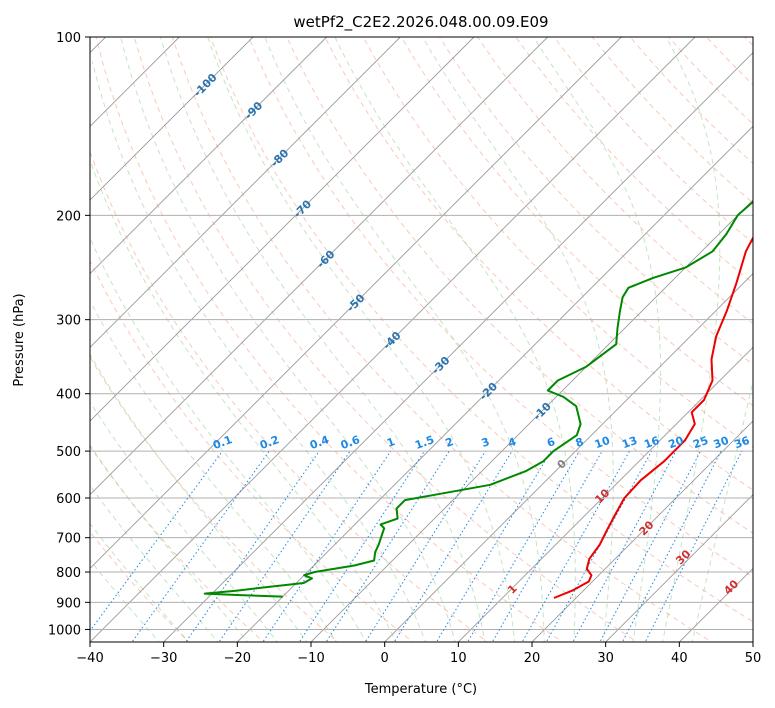 Image resolution: width=775 pixels, height=708 pixels. I want to click on y-tick-label: 600, so click(68, 499).